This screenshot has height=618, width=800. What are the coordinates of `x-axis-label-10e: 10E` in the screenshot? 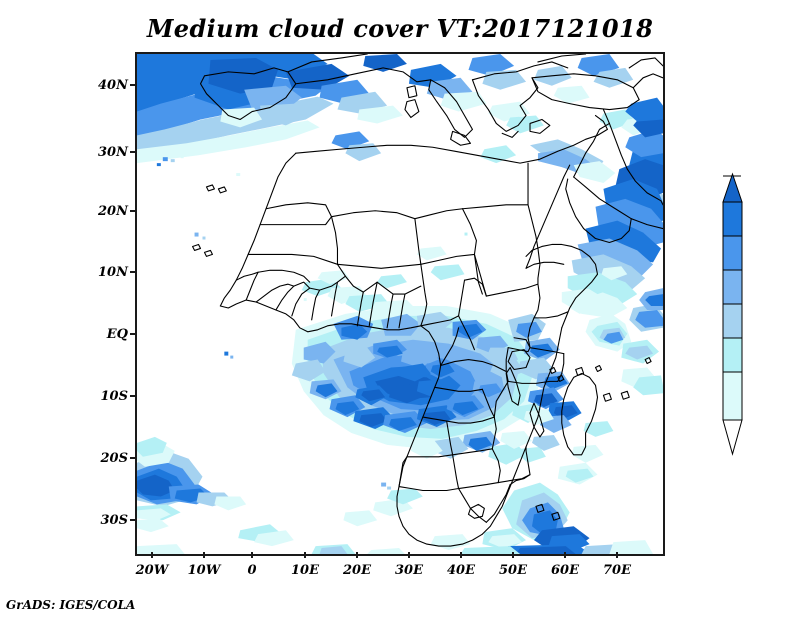 It's located at (305, 570).